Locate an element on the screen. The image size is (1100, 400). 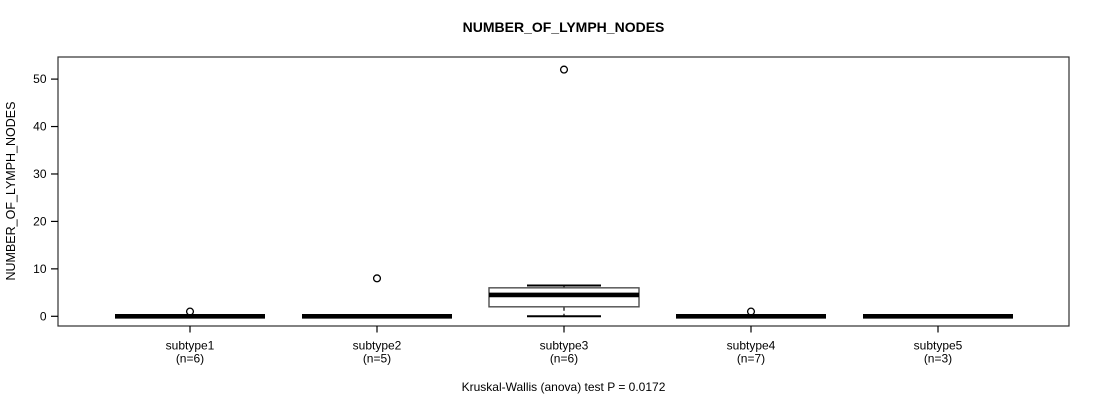
y-tick-label: 40 is located at coordinates (40, 127).